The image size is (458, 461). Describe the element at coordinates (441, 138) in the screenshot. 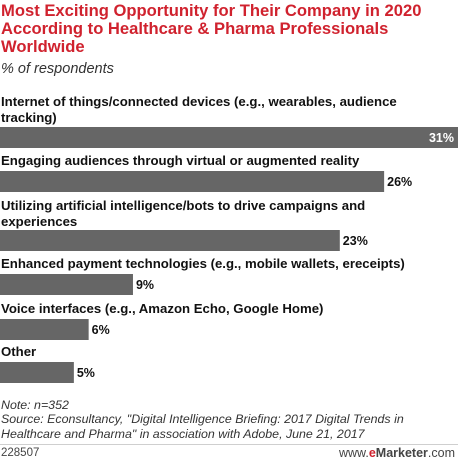

I see `value-label: 31%` at that location.